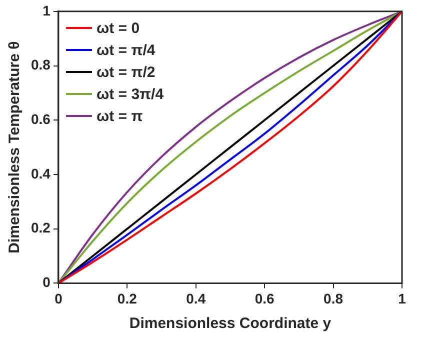 This screenshot has height=339, width=422. I want to click on x-tick-label: 0.6, so click(264, 298).